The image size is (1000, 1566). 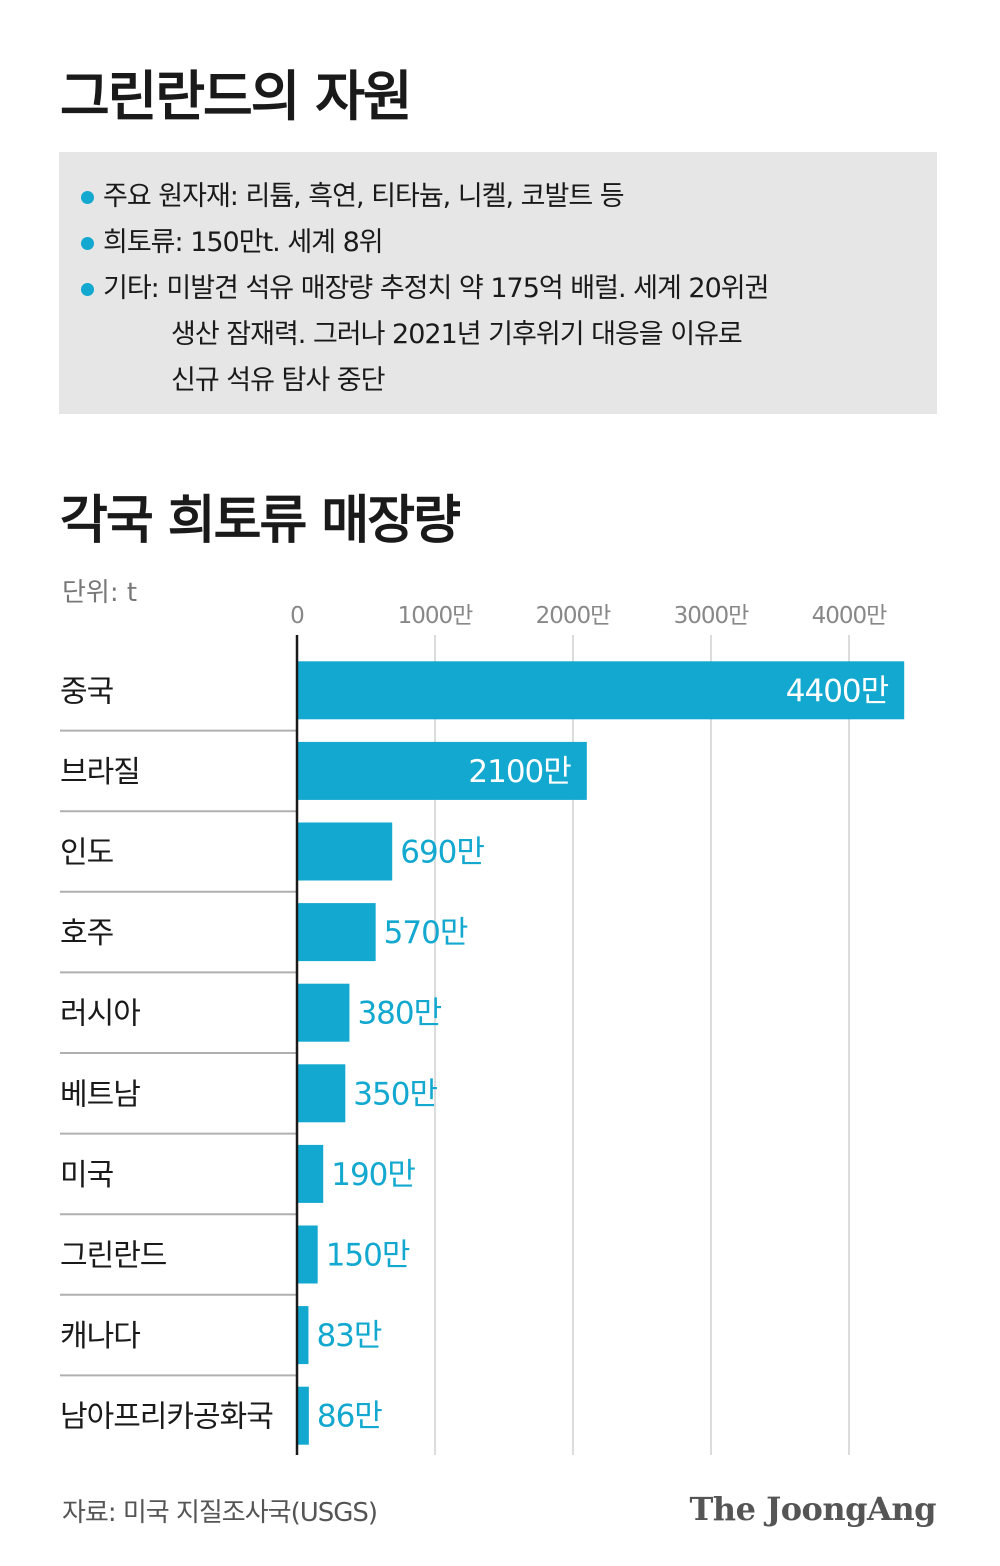 I want to click on data-label: 350만, so click(x=395, y=1094).